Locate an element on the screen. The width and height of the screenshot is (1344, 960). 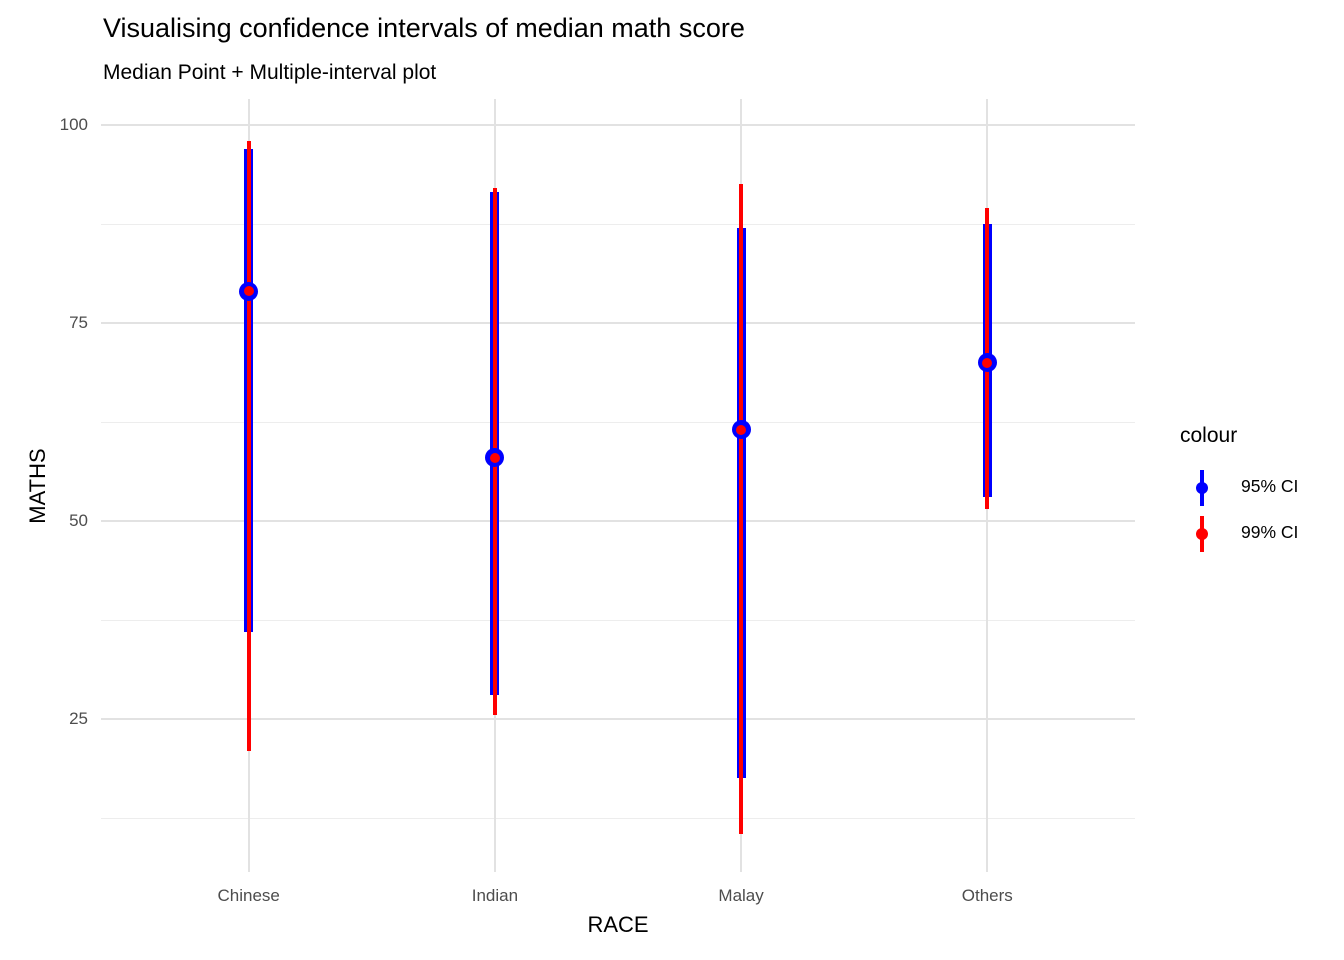
x-tick-label: Malay is located at coordinates (741, 895).